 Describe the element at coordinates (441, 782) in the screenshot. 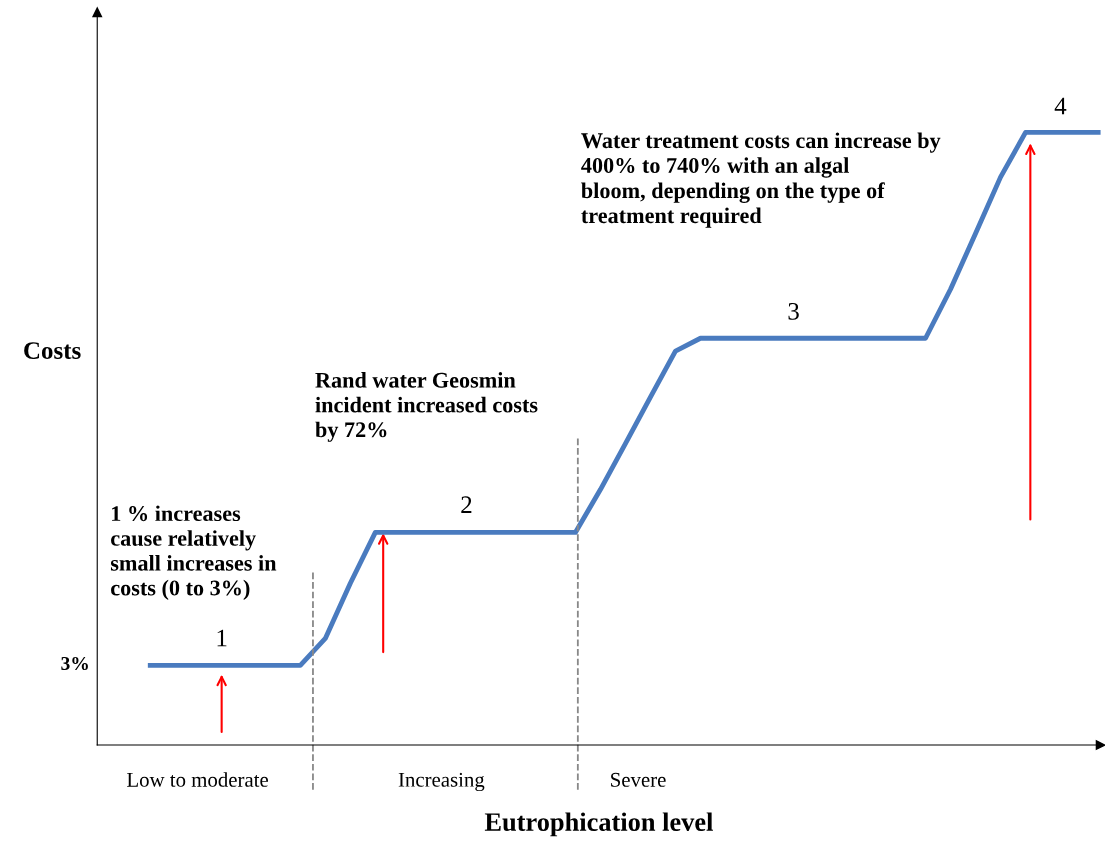

I see `text: Increasing` at that location.